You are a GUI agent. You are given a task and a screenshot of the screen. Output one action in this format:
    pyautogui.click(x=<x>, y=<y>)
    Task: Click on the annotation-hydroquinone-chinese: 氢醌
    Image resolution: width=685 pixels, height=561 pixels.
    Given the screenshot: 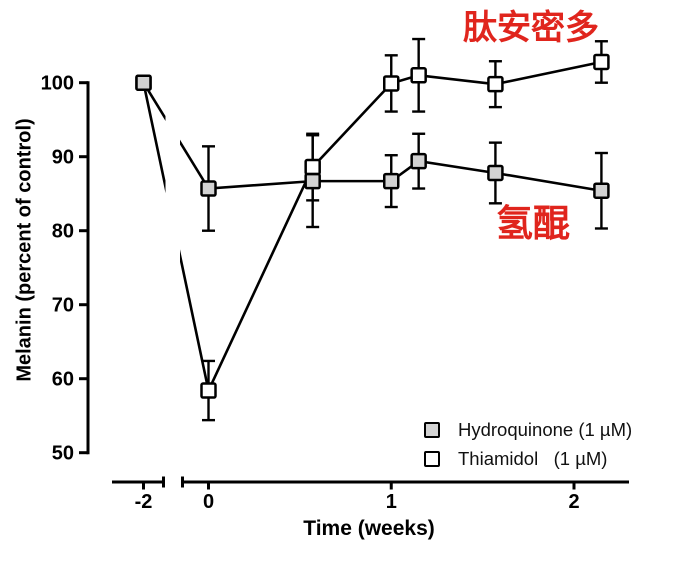 What is the action you would take?
    pyautogui.click(x=533, y=223)
    